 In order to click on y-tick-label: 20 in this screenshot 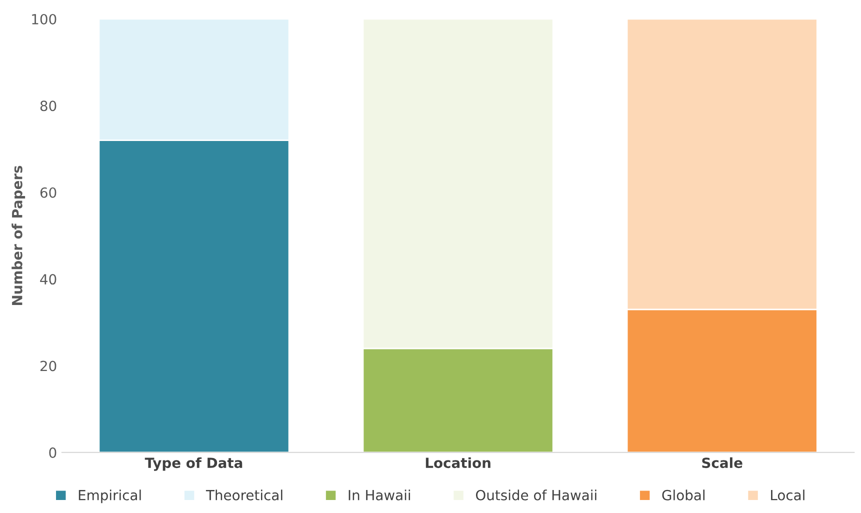, I will do `click(48, 366)`.